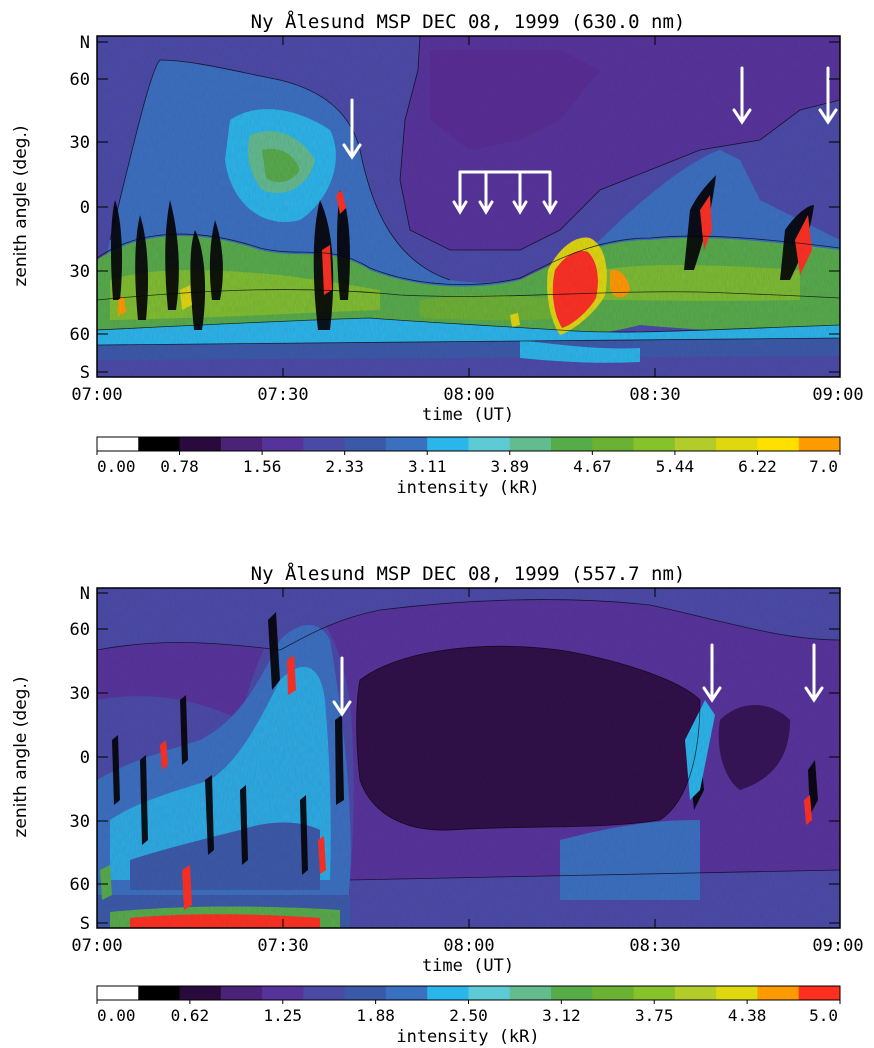 The width and height of the screenshot is (874, 1048). What do you see at coordinates (427, 466) in the screenshot?
I see `colorbar-tick-label: 3.11` at bounding box center [427, 466].